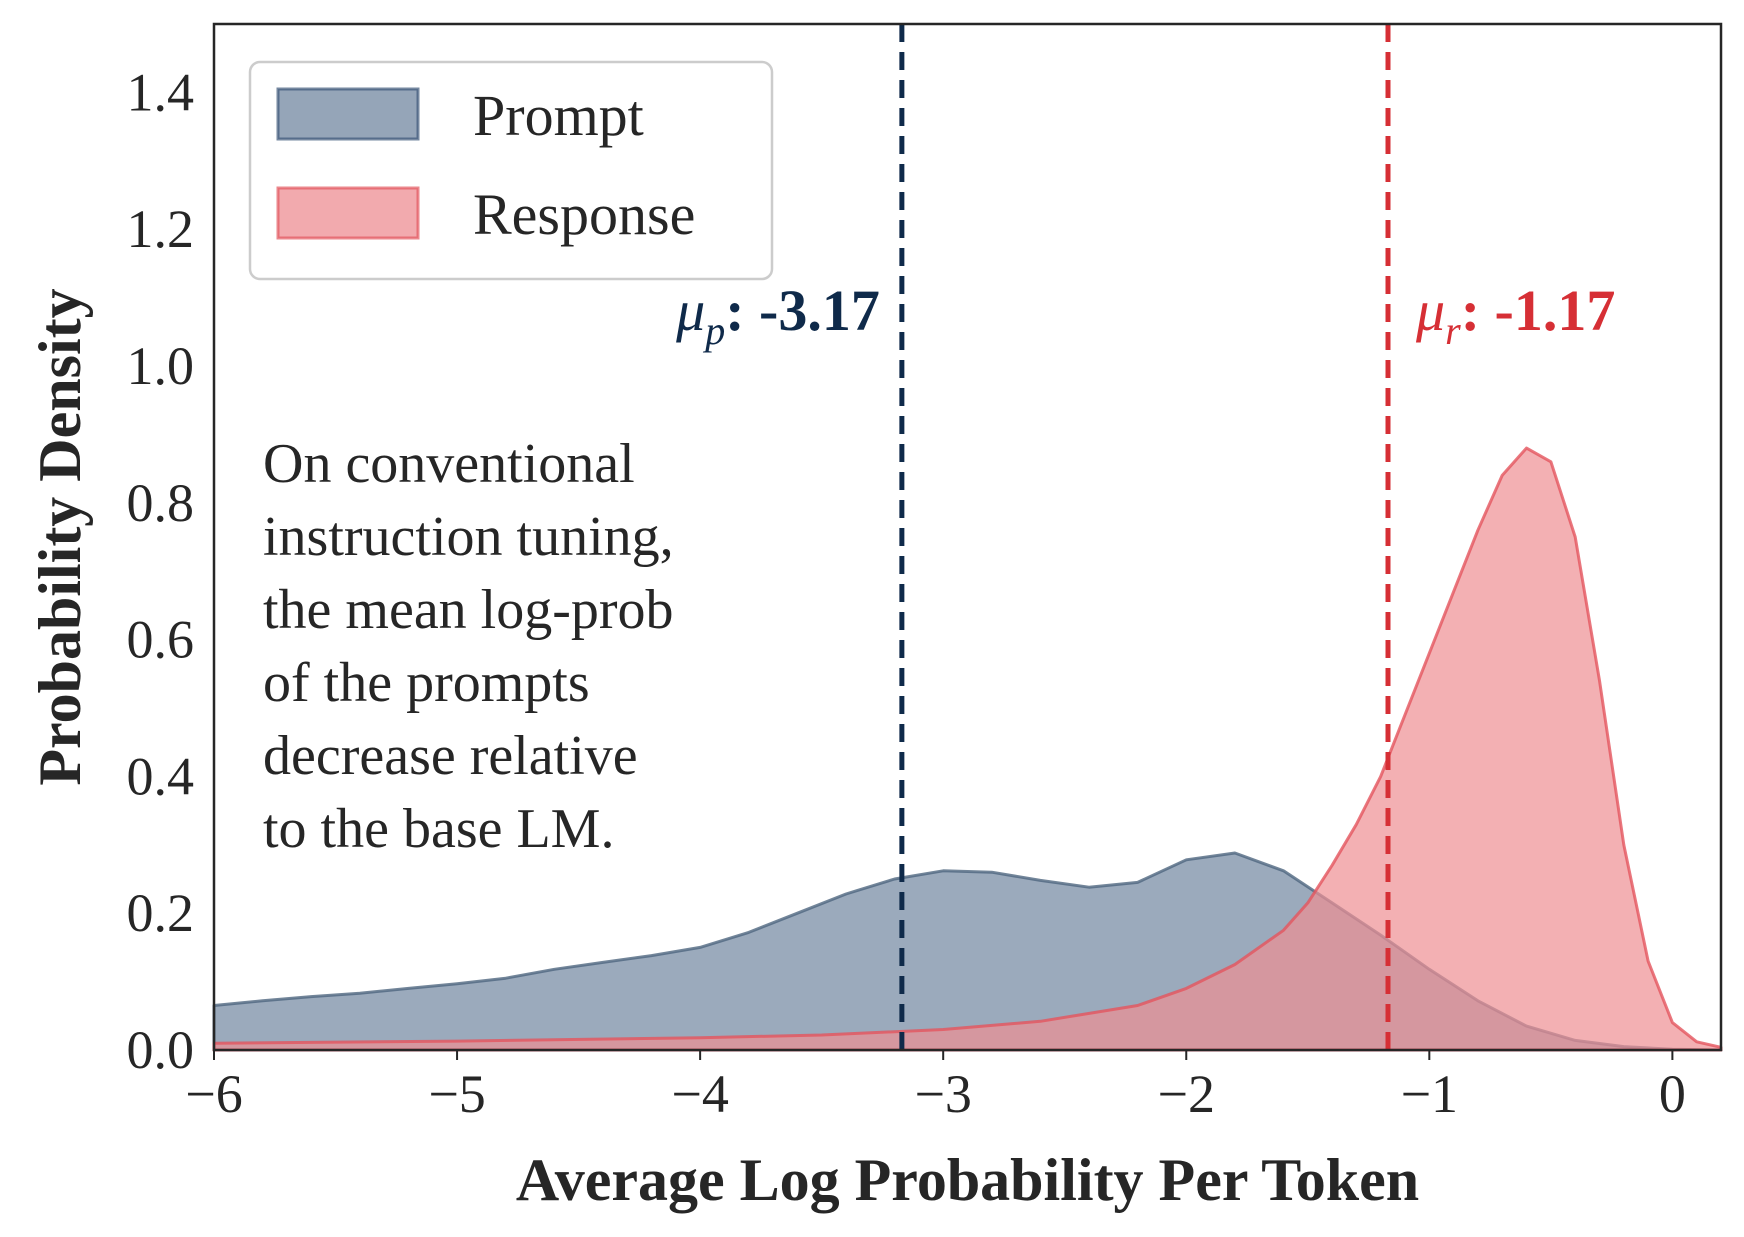  I want to click on y-tick-label: 1.4, so click(161, 92).